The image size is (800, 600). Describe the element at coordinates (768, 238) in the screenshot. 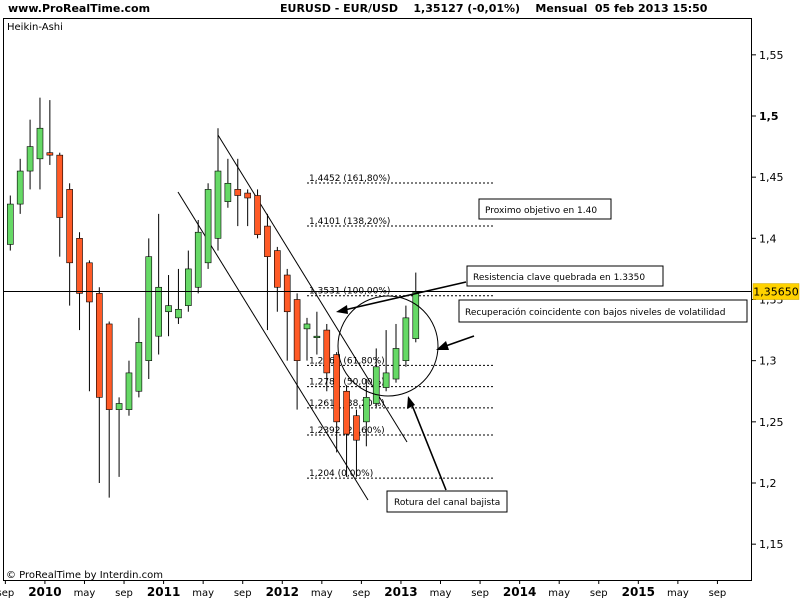

I see `y-tick-label: 1,4` at that location.